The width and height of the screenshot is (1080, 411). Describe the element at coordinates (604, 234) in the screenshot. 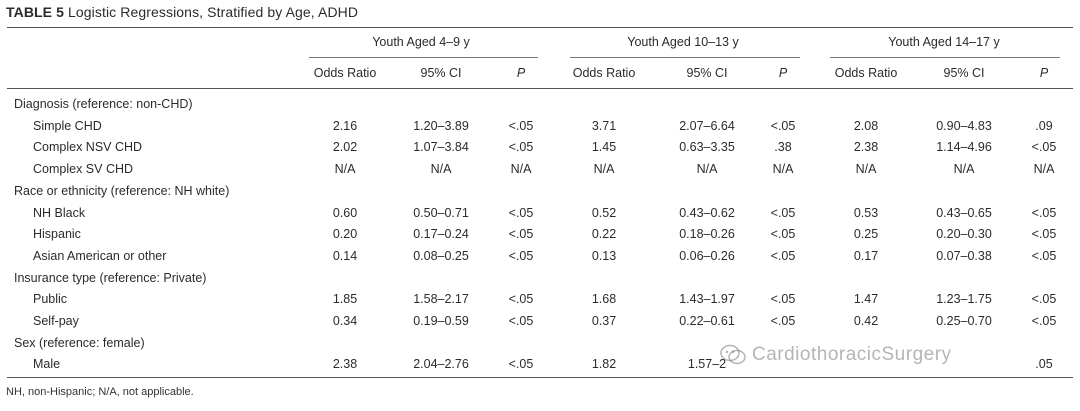

I see `table-cell: 0.22` at that location.